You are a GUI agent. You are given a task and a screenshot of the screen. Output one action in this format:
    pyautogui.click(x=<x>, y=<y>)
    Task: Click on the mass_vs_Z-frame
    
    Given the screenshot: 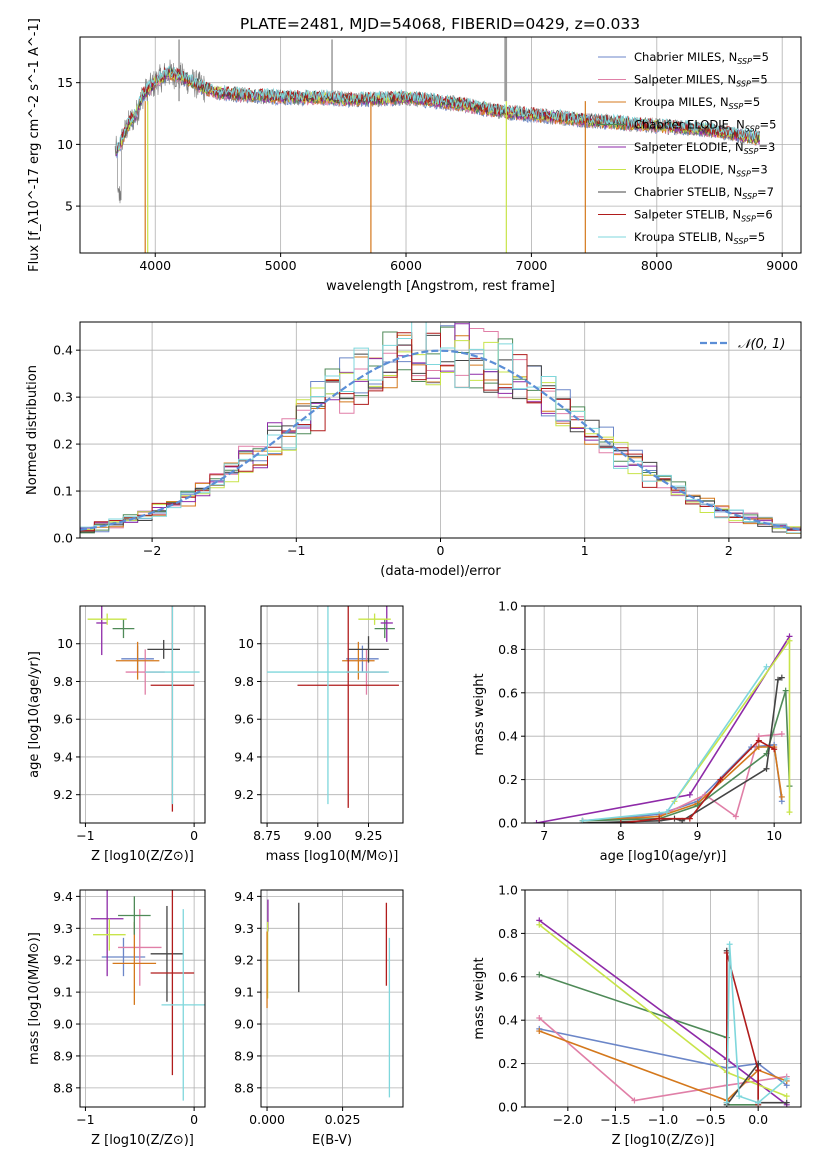 What is the action you would take?
    pyautogui.click(x=142, y=998)
    